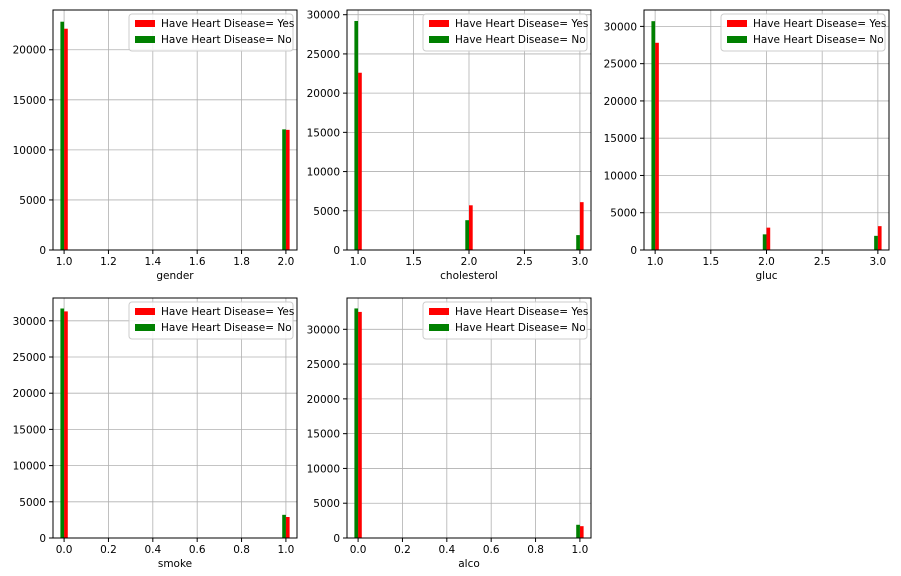 This screenshot has height=576, width=901. I want to click on x-axis-label: gender, so click(175, 276).